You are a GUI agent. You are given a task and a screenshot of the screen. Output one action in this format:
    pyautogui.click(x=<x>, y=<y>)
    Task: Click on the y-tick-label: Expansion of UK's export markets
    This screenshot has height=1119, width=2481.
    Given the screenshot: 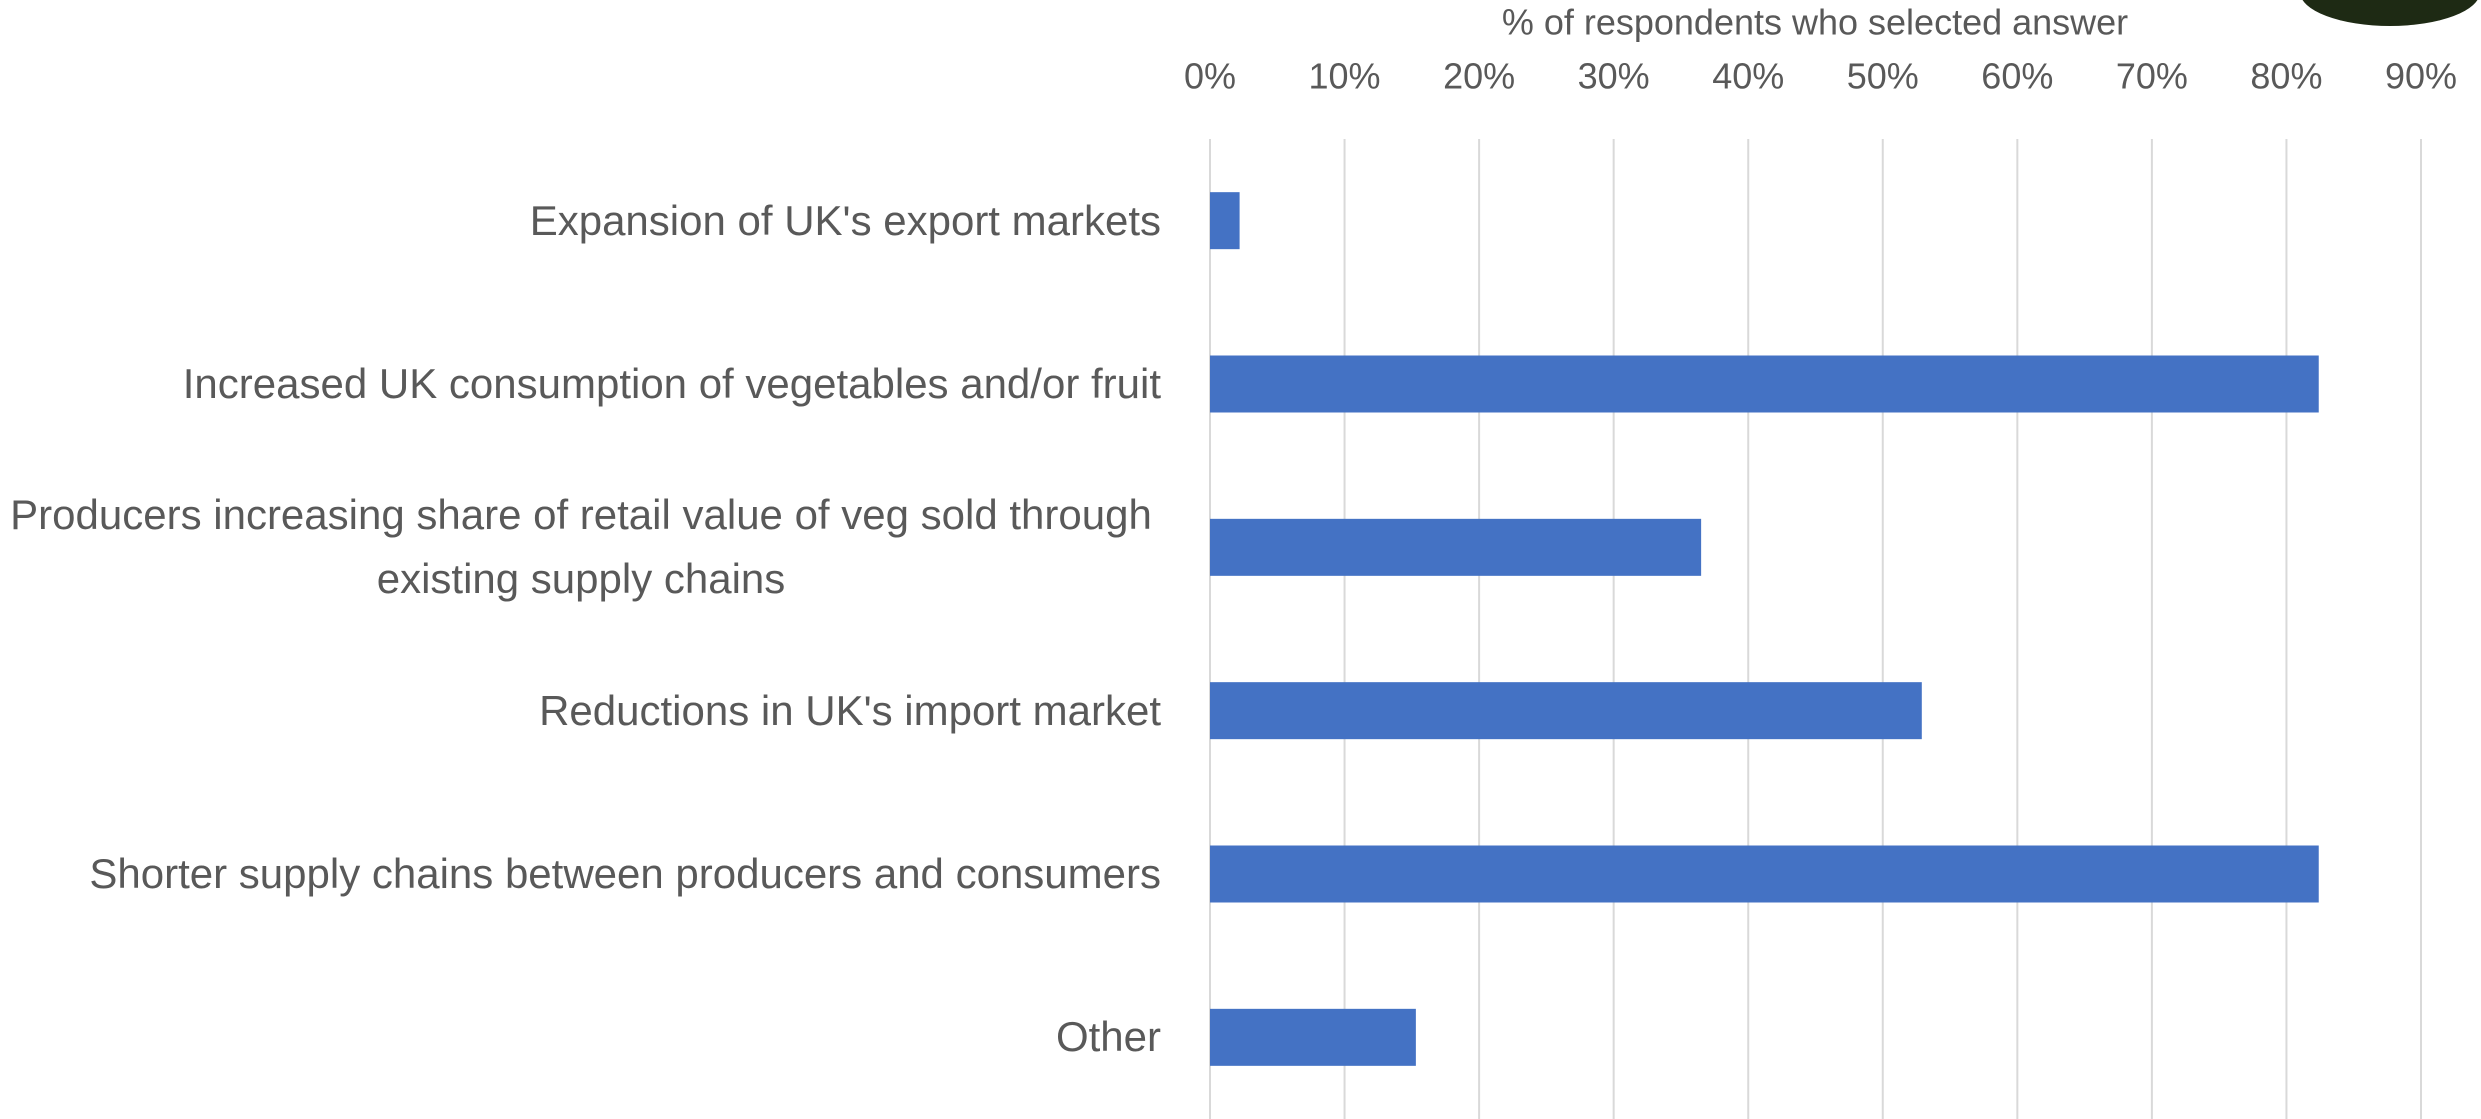 What is the action you would take?
    pyautogui.click(x=845, y=220)
    